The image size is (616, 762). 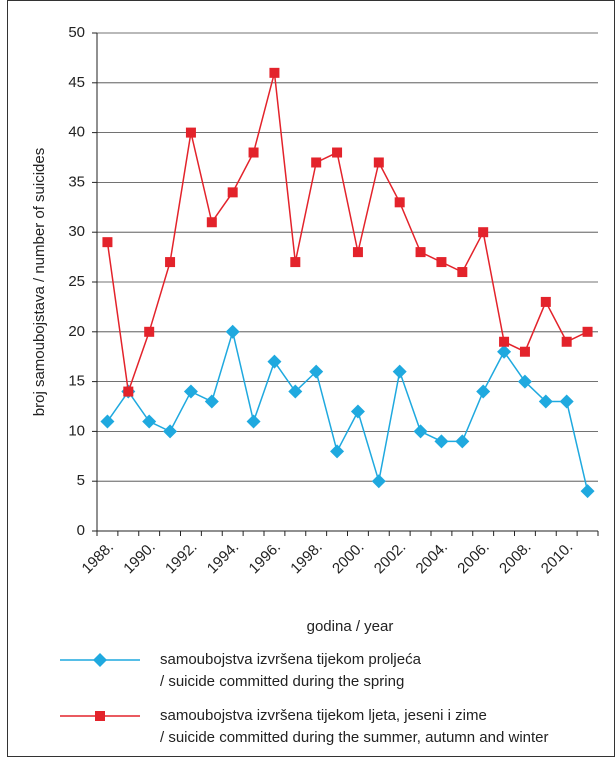 What do you see at coordinates (265, 558) in the screenshot?
I see `x-tick-label: 1996.` at bounding box center [265, 558].